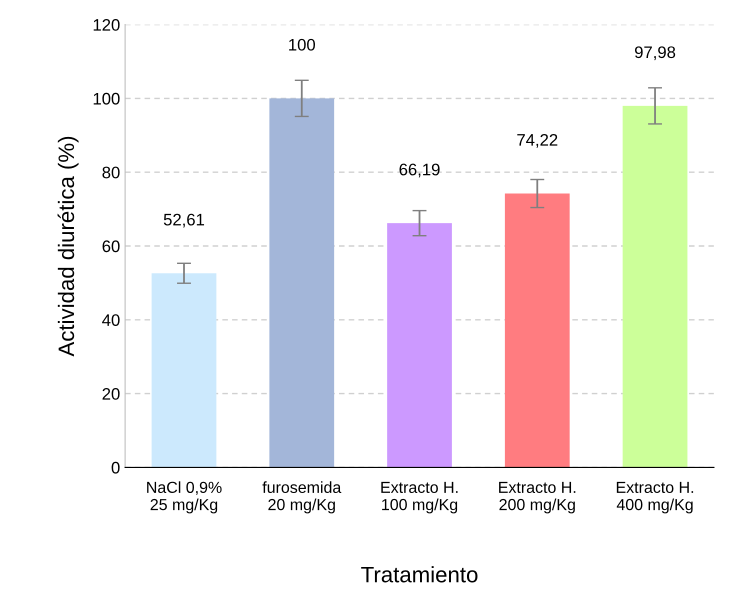 This screenshot has width=736, height=615. What do you see at coordinates (419, 498) in the screenshot?
I see `x-tick-label: Extracto H. 100 mg/Kg` at bounding box center [419, 498].